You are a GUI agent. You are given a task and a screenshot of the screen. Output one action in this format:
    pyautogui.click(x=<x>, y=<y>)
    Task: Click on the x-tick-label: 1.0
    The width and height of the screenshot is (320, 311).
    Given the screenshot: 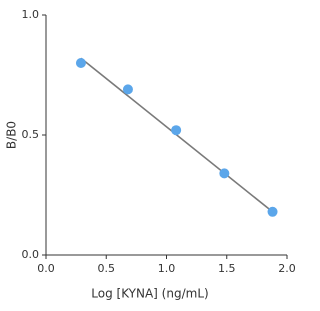 What is the action you would take?
    pyautogui.click(x=167, y=268)
    